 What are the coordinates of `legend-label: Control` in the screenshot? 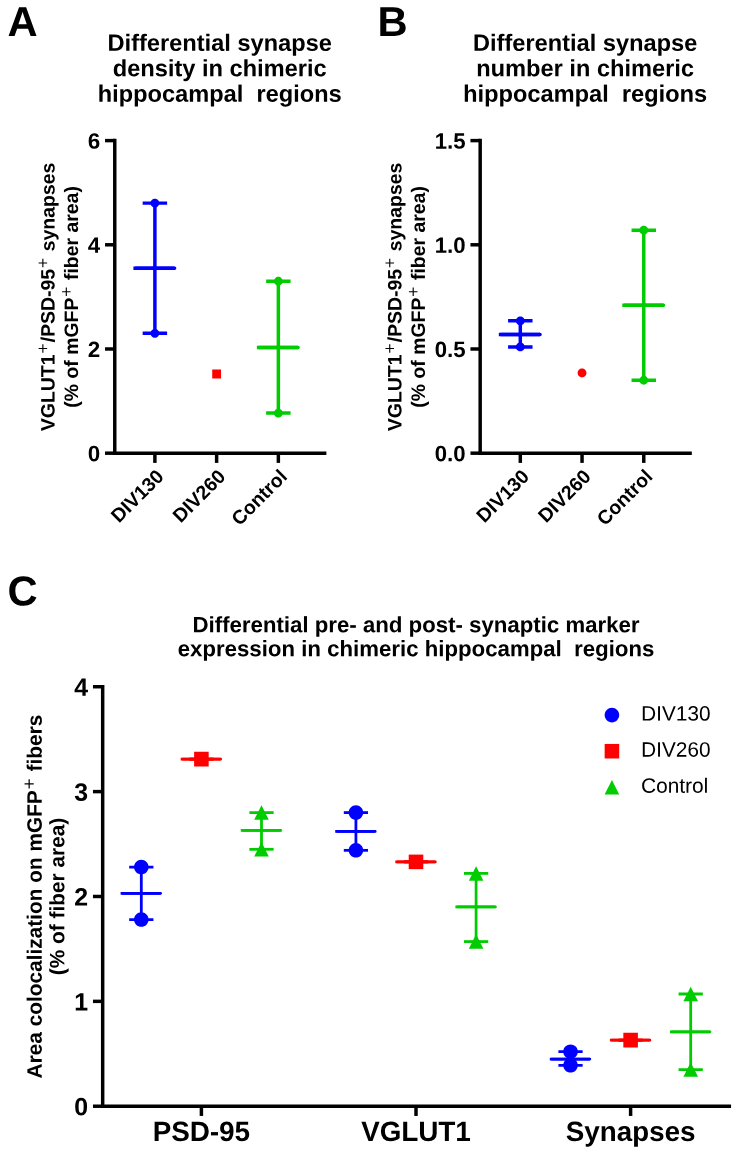 It's located at (674, 785).